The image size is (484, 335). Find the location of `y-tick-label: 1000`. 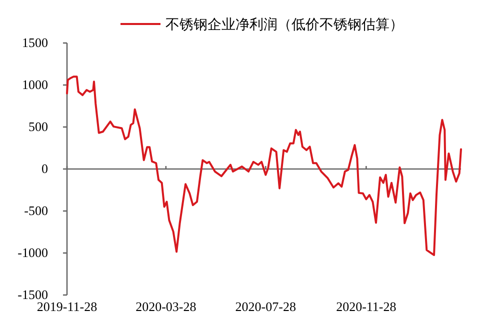

y-tick-label: 1000 is located at coordinates (35, 84).